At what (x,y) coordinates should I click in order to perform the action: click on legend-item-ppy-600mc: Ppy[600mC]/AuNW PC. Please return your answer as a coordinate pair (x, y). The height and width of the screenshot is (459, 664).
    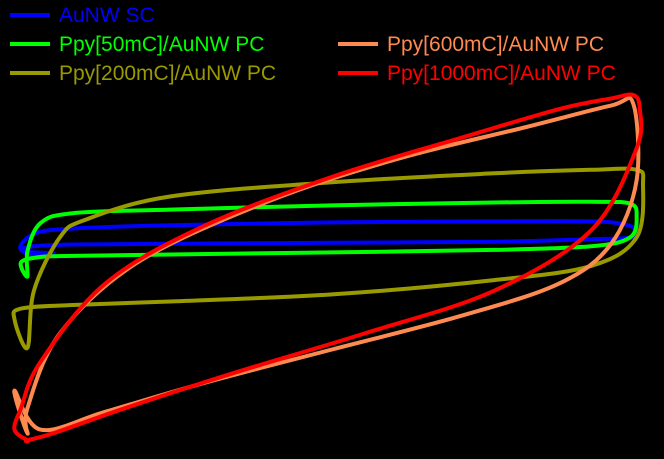
    Looking at the image, I should click on (471, 44).